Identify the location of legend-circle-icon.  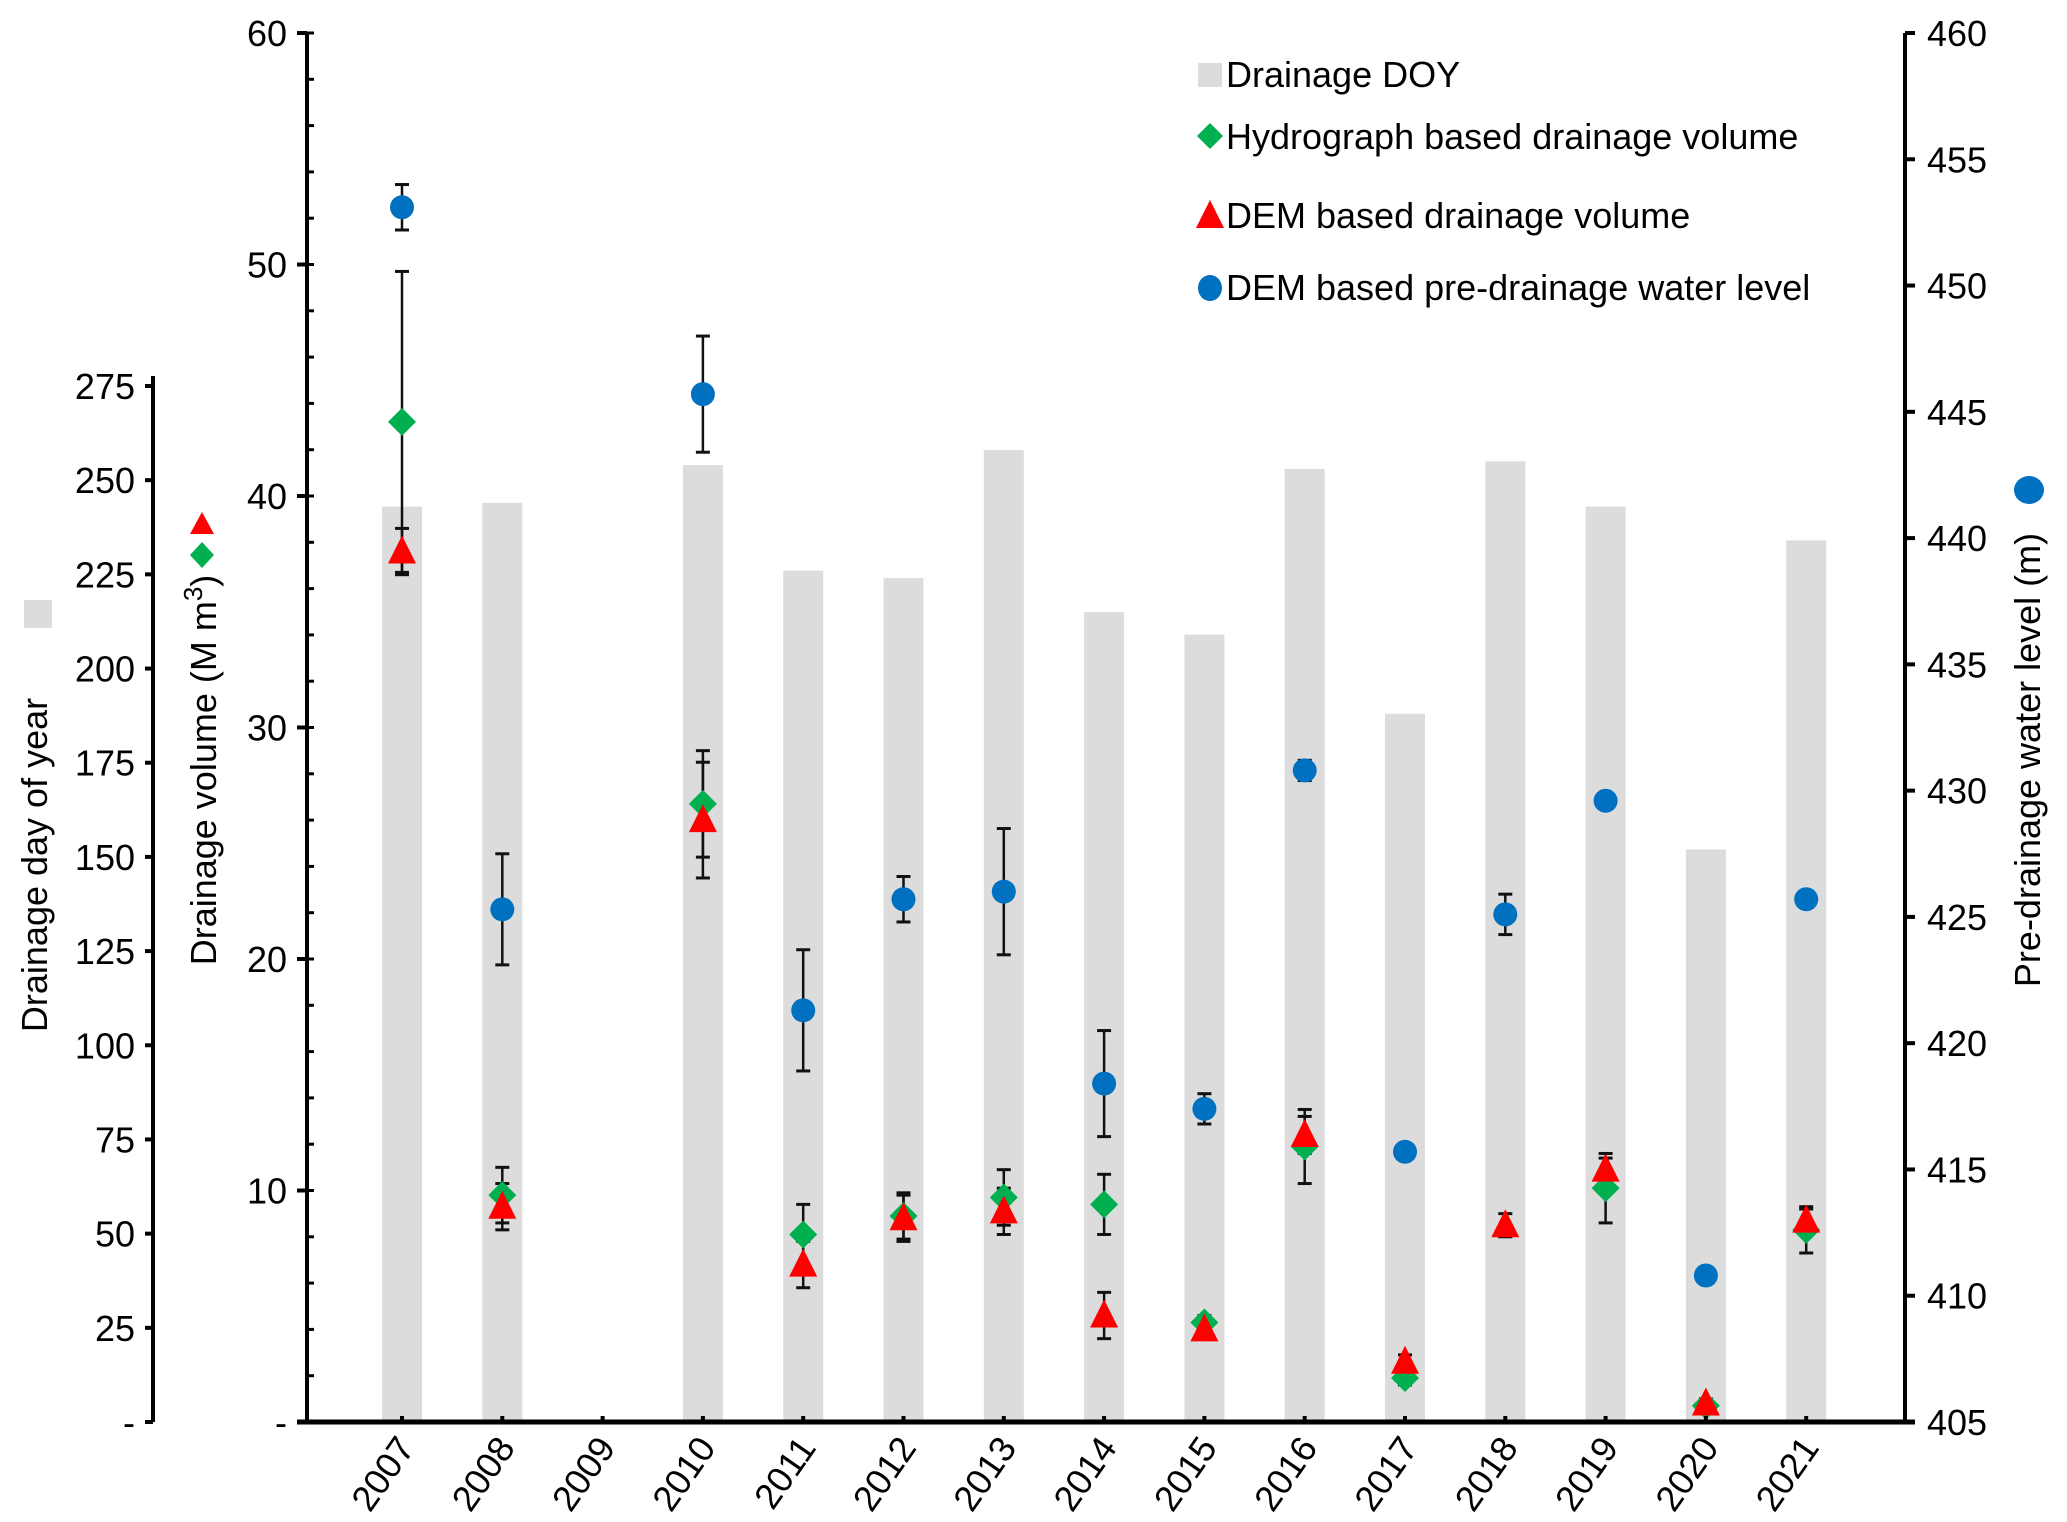
(1210, 288).